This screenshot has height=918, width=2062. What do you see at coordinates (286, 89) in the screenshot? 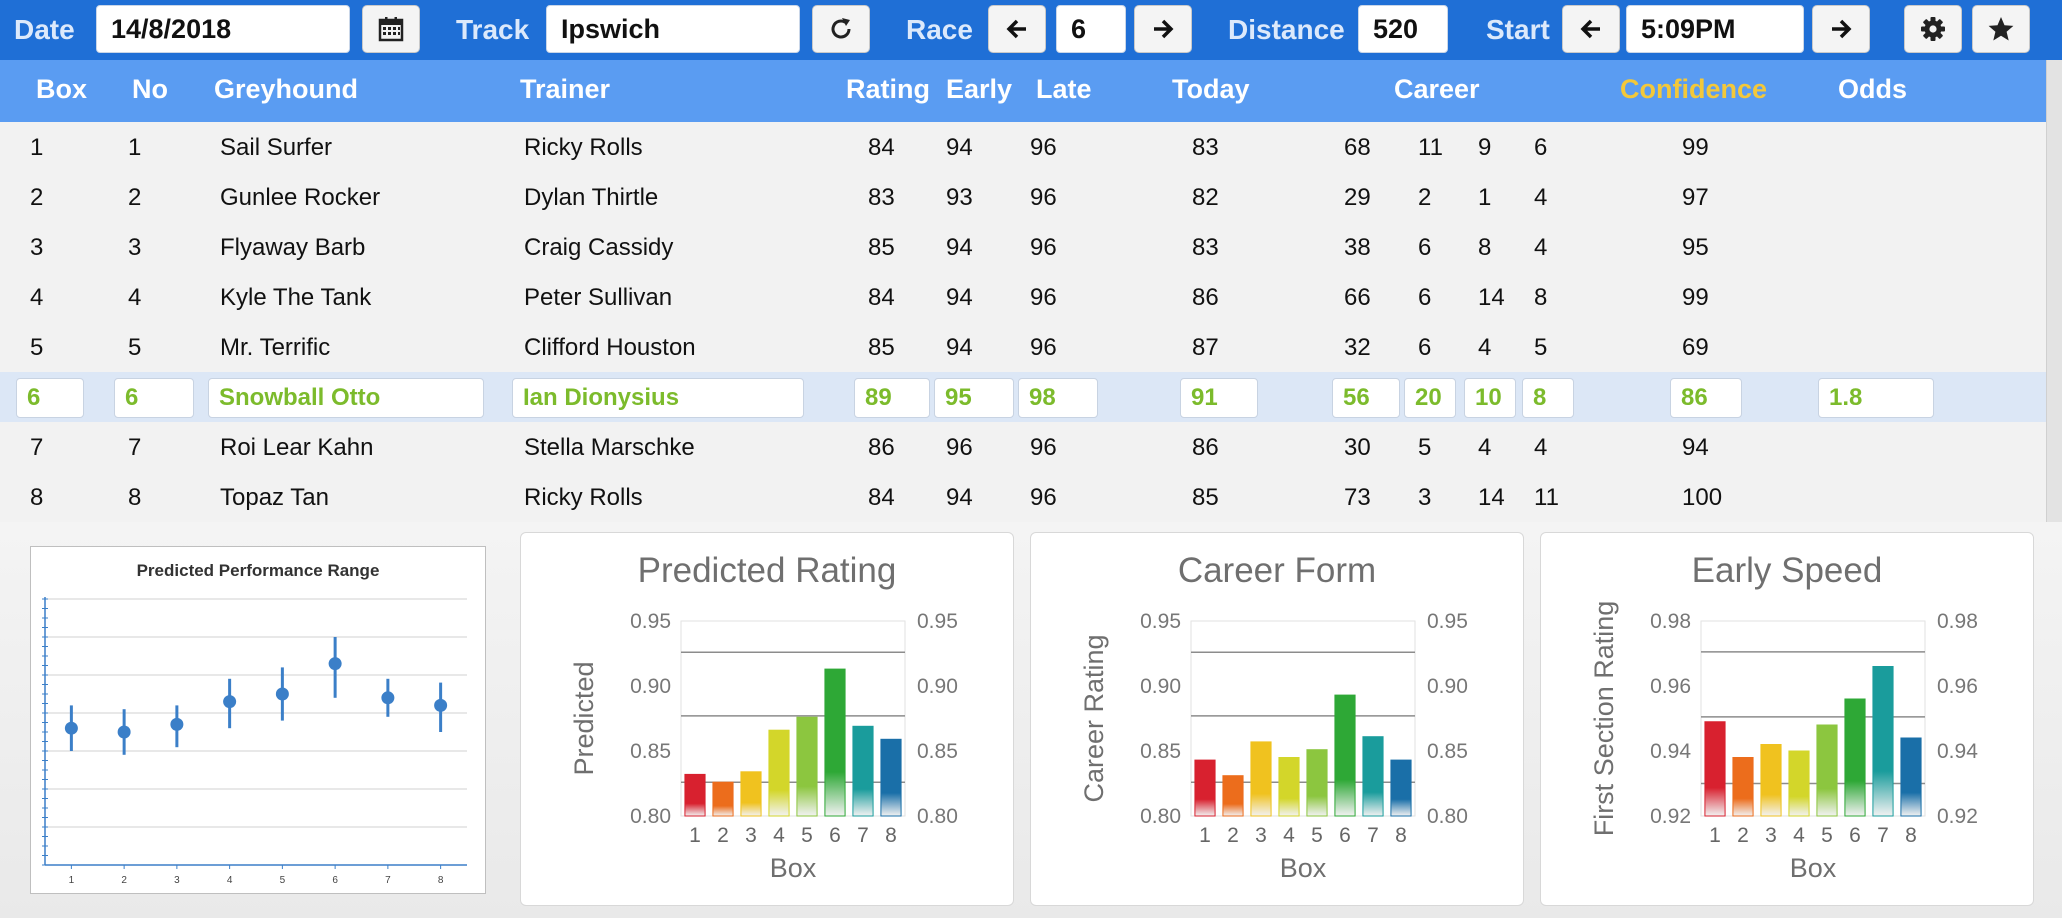
I see `header-greyhound: Greyhound` at bounding box center [286, 89].